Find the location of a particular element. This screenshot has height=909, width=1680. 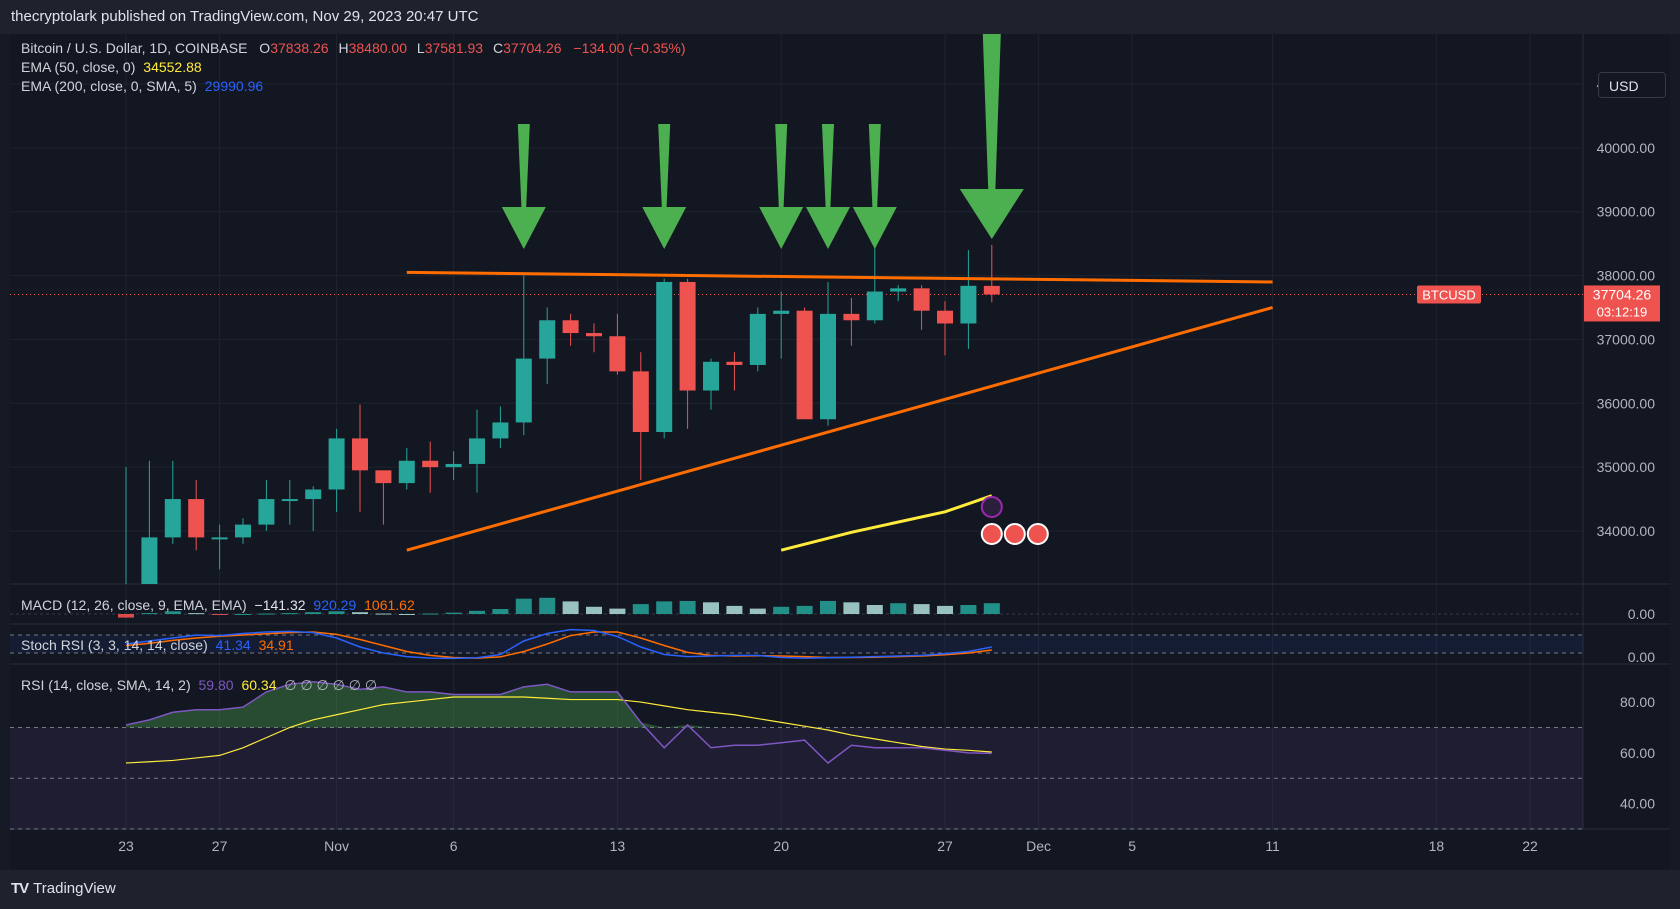

brand: TV TradingView is located at coordinates (63, 888).